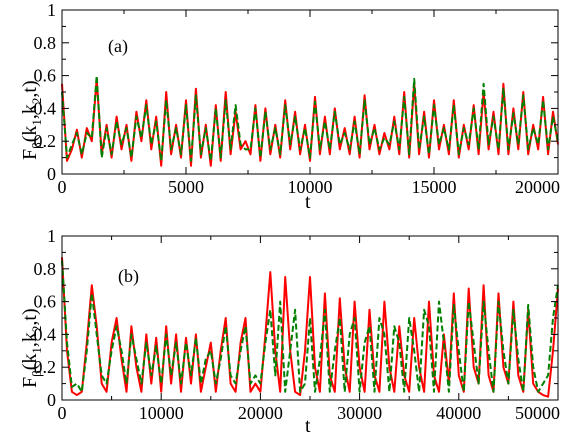  Describe the element at coordinates (45, 43) in the screenshot. I see `panel-a-ytick-label: 0.8` at that location.